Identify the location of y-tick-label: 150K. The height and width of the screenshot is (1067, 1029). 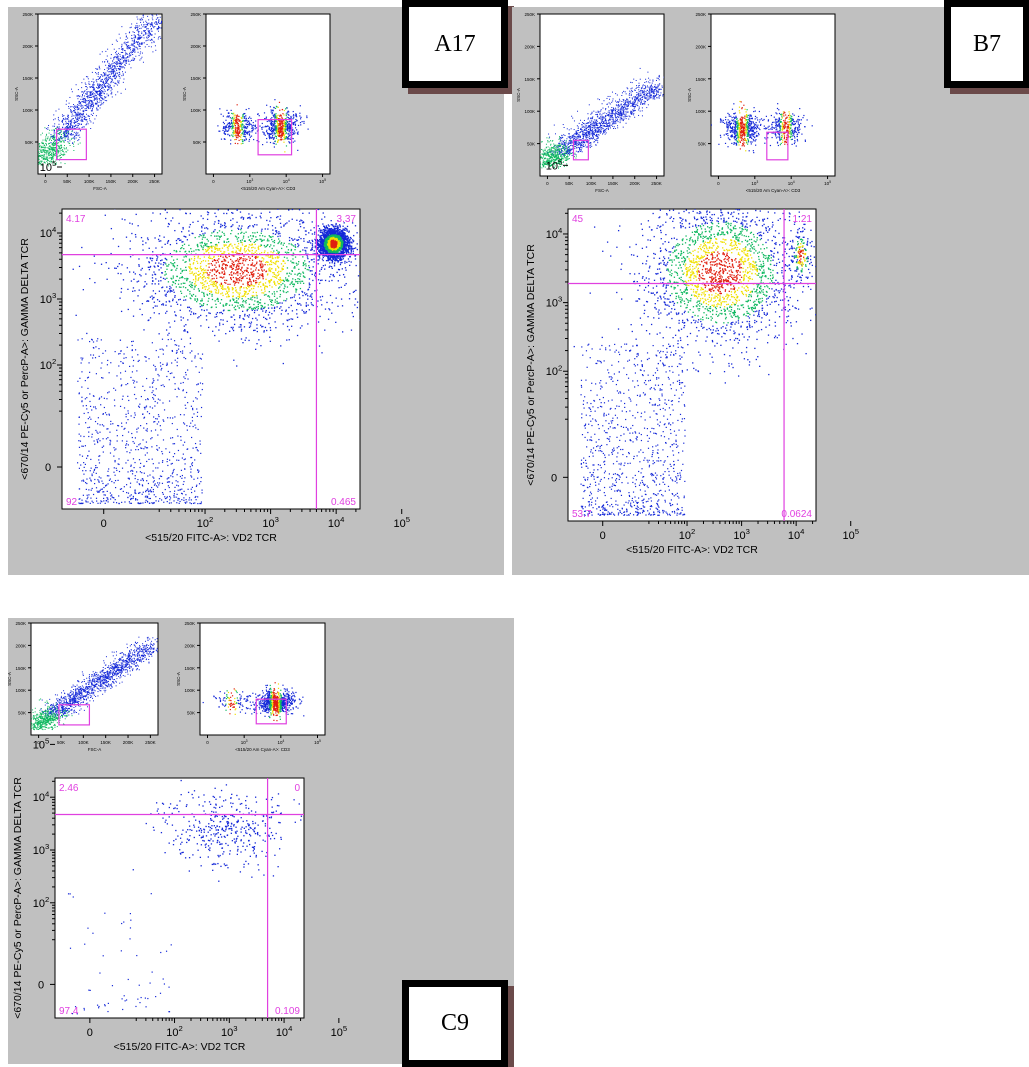
(27, 78).